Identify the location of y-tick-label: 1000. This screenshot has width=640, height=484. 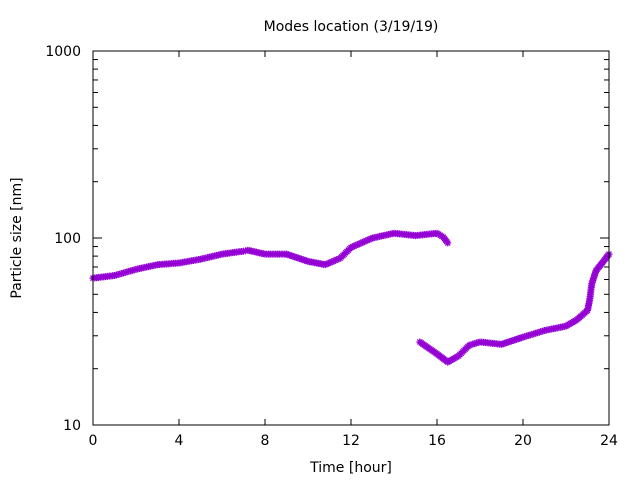
(63, 52).